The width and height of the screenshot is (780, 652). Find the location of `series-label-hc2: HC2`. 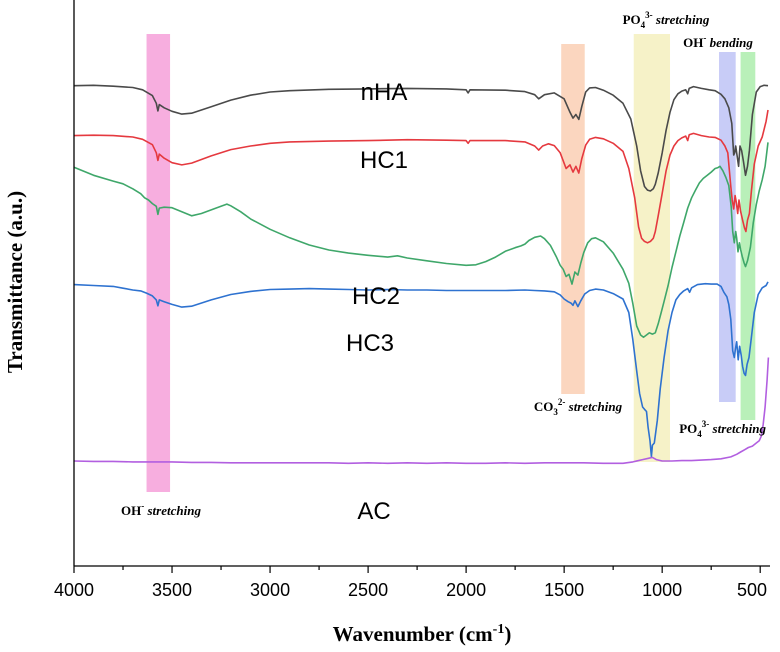

series-label-hc2: HC2 is located at coordinates (376, 296).